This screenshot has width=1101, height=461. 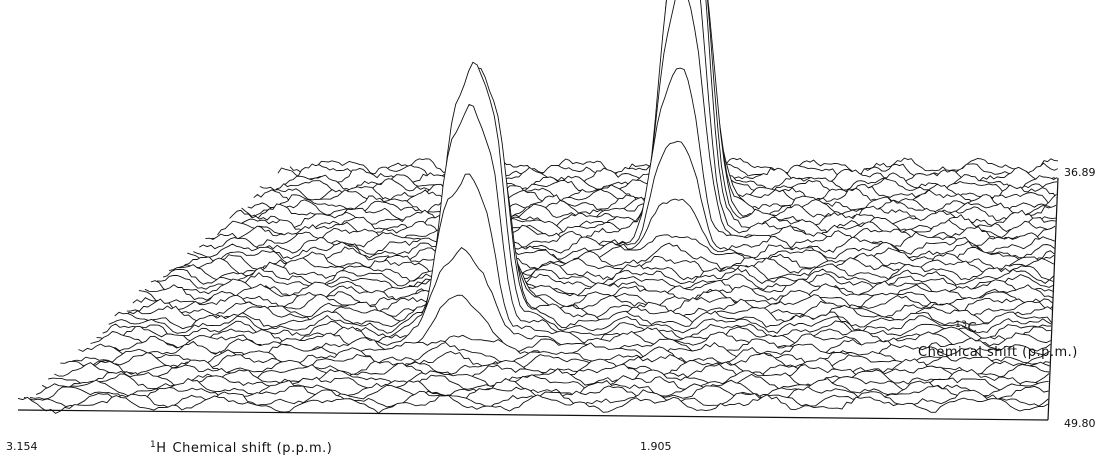 I want to click on c-isotope-mass: 13, so click(x=961, y=325).